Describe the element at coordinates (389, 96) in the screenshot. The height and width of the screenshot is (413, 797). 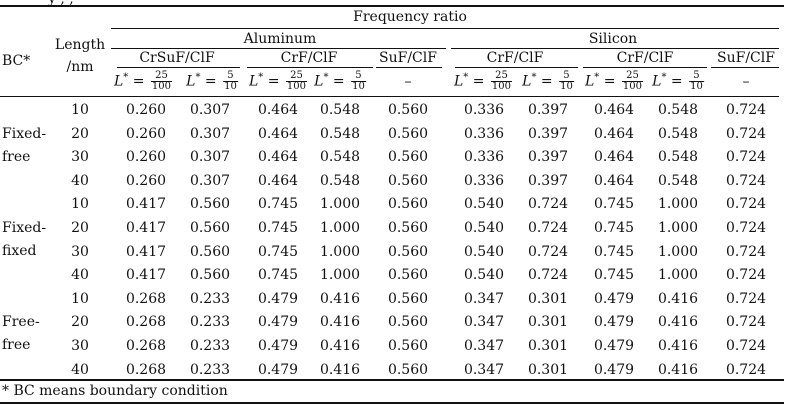
I see `header-bottom-rule` at that location.